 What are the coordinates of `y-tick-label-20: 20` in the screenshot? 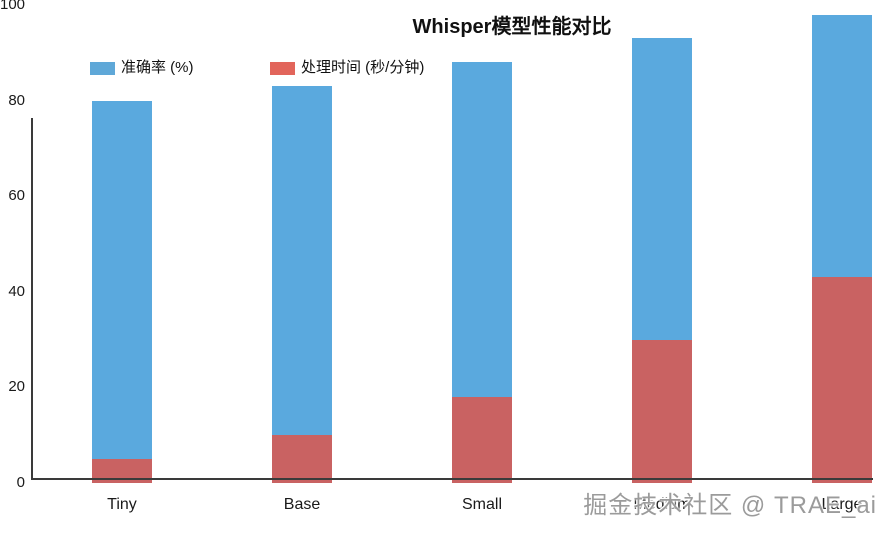 It's located at (16, 387).